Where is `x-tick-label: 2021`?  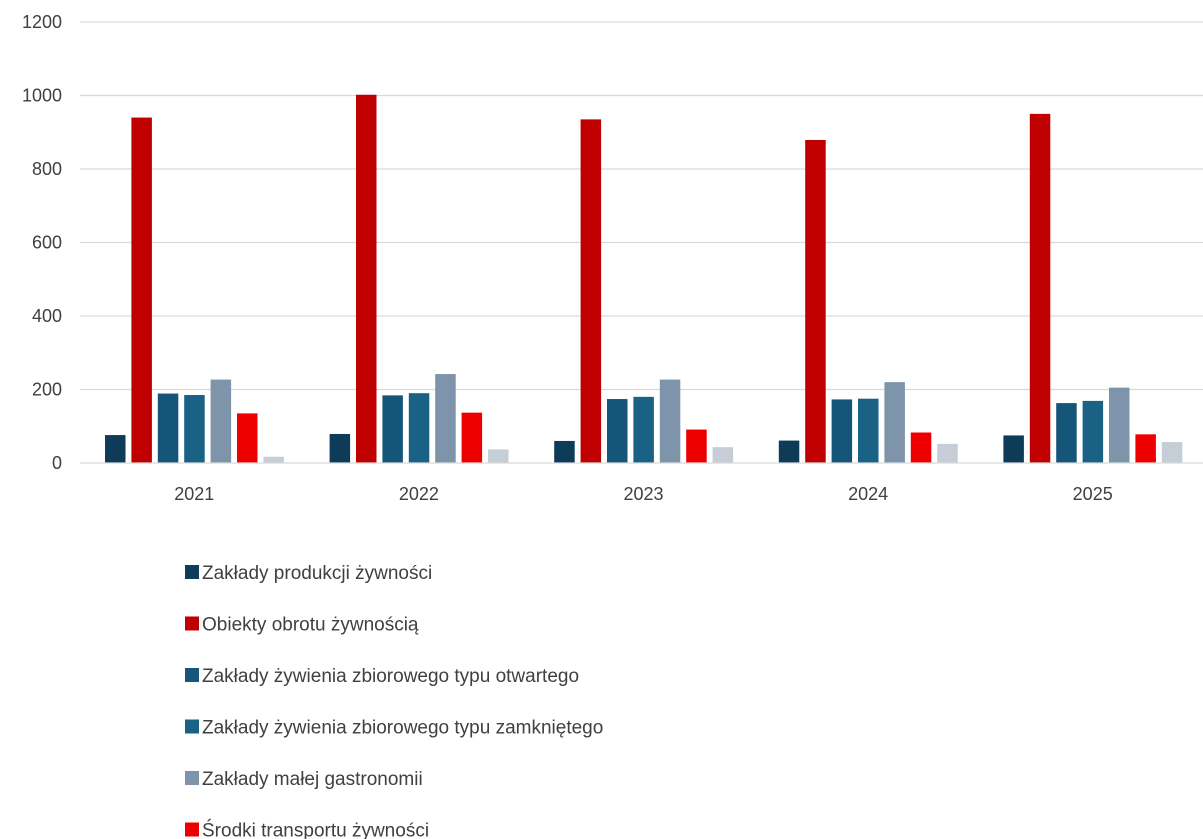 x-tick-label: 2021 is located at coordinates (194, 494).